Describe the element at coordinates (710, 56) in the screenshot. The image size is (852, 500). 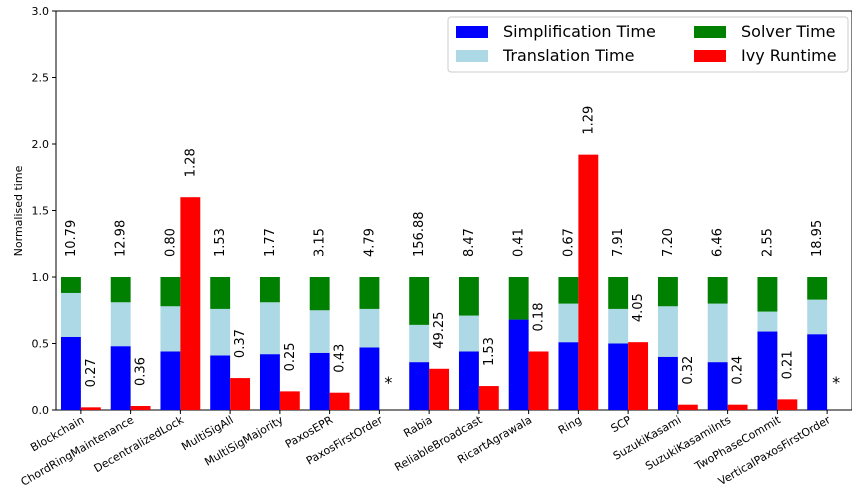
I see `legend-swatch-ivy-runtime` at that location.